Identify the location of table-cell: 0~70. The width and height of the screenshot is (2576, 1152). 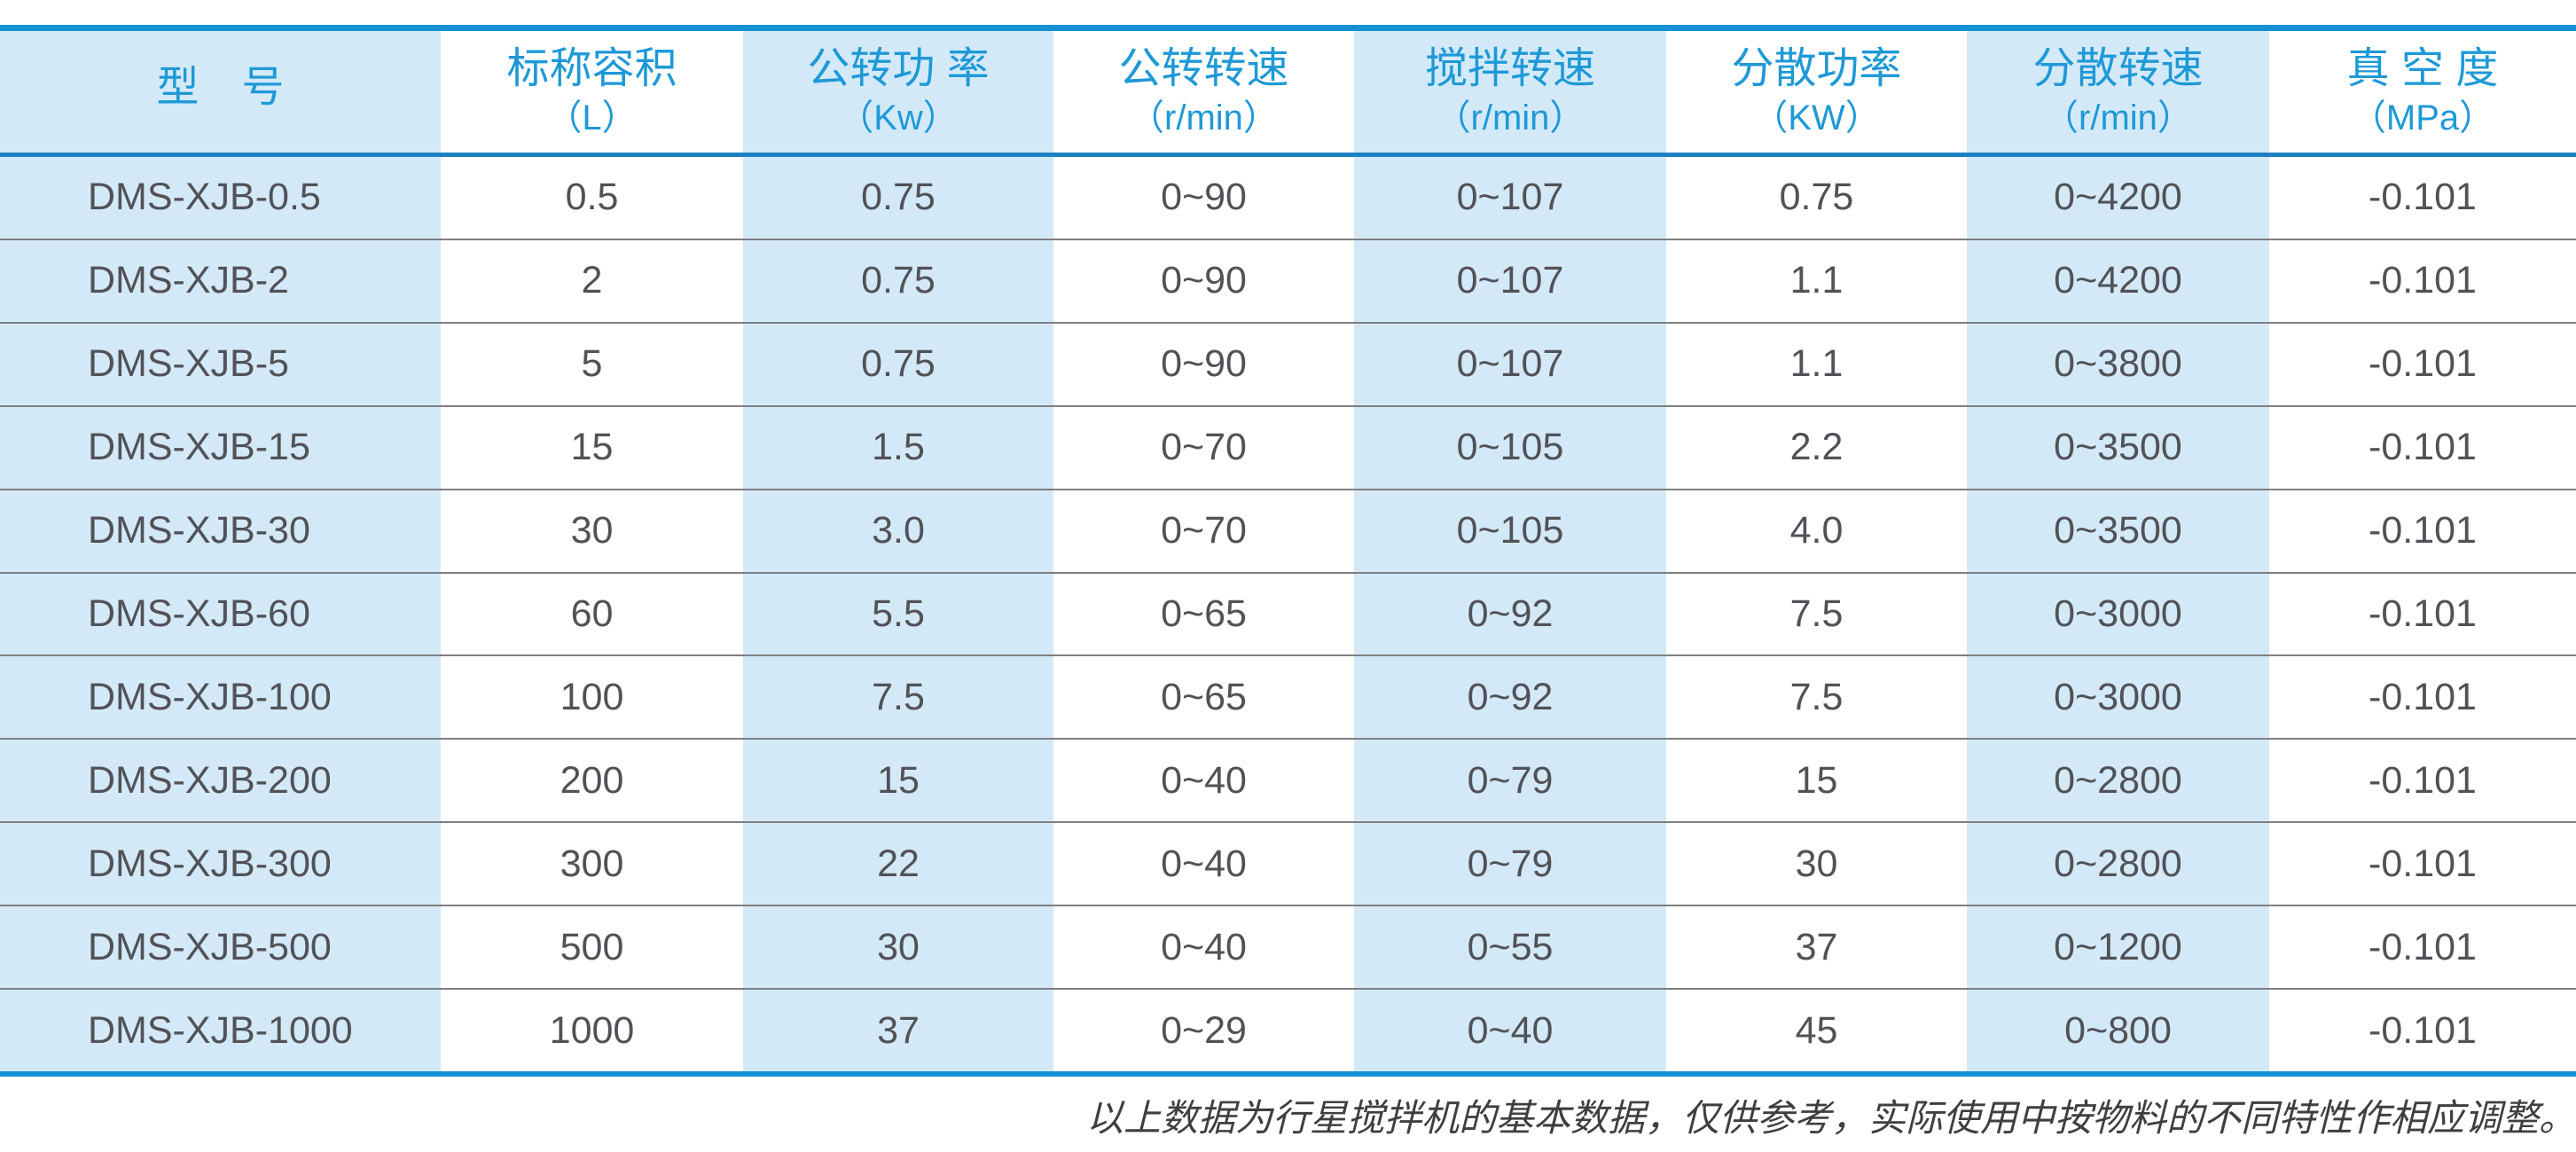
(1203, 448).